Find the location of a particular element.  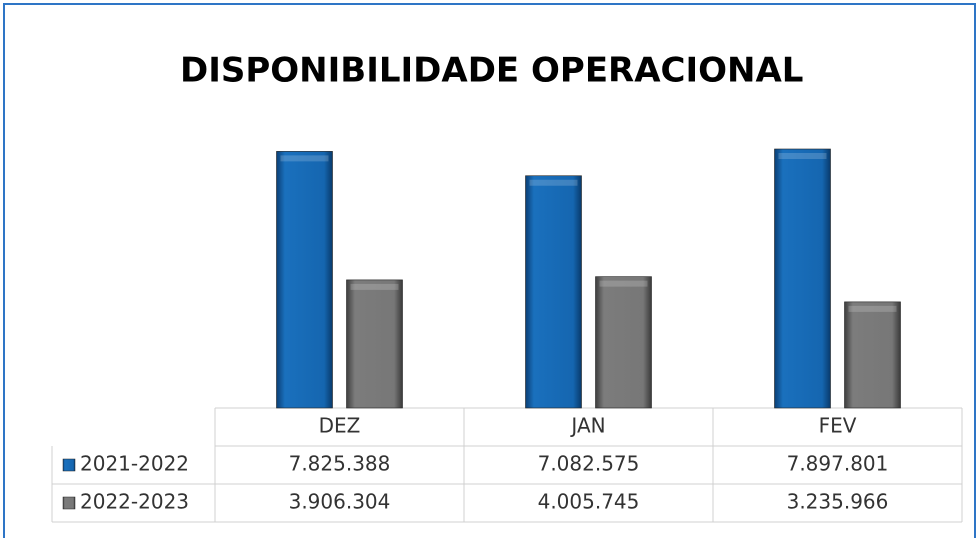

legend-label: 2022-2023 is located at coordinates (134, 502).